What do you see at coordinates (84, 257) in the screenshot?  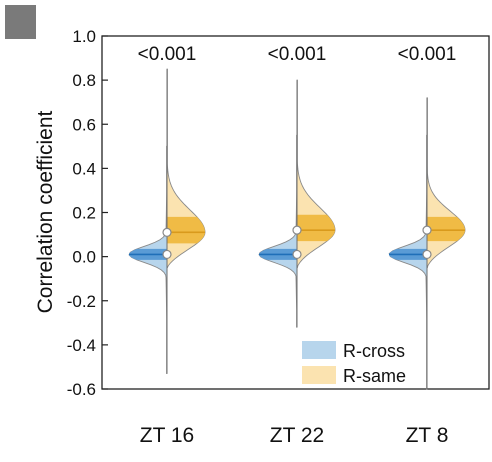 I see `y-tick-label-5: 0.0` at bounding box center [84, 257].